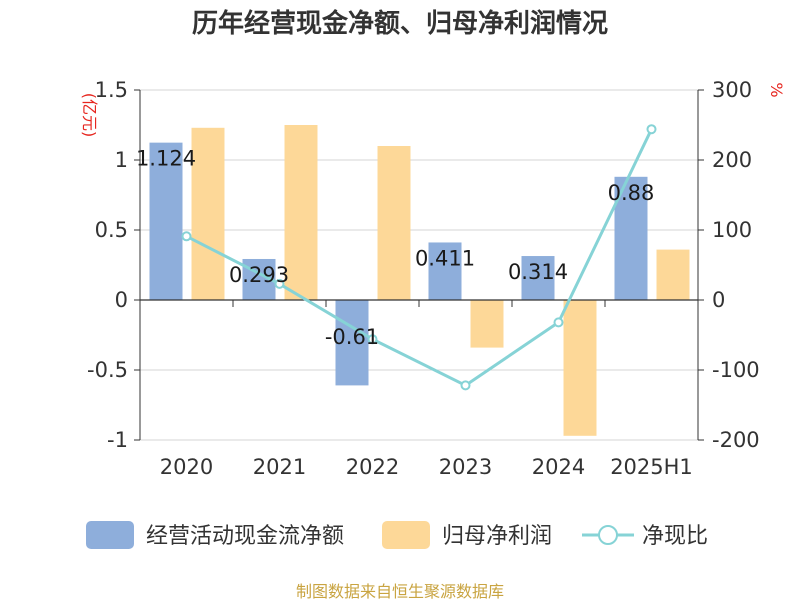 This screenshot has width=800, height=600. Describe the element at coordinates (352, 337) in the screenshot. I see `cashflow-data-label: -0.61` at that location.